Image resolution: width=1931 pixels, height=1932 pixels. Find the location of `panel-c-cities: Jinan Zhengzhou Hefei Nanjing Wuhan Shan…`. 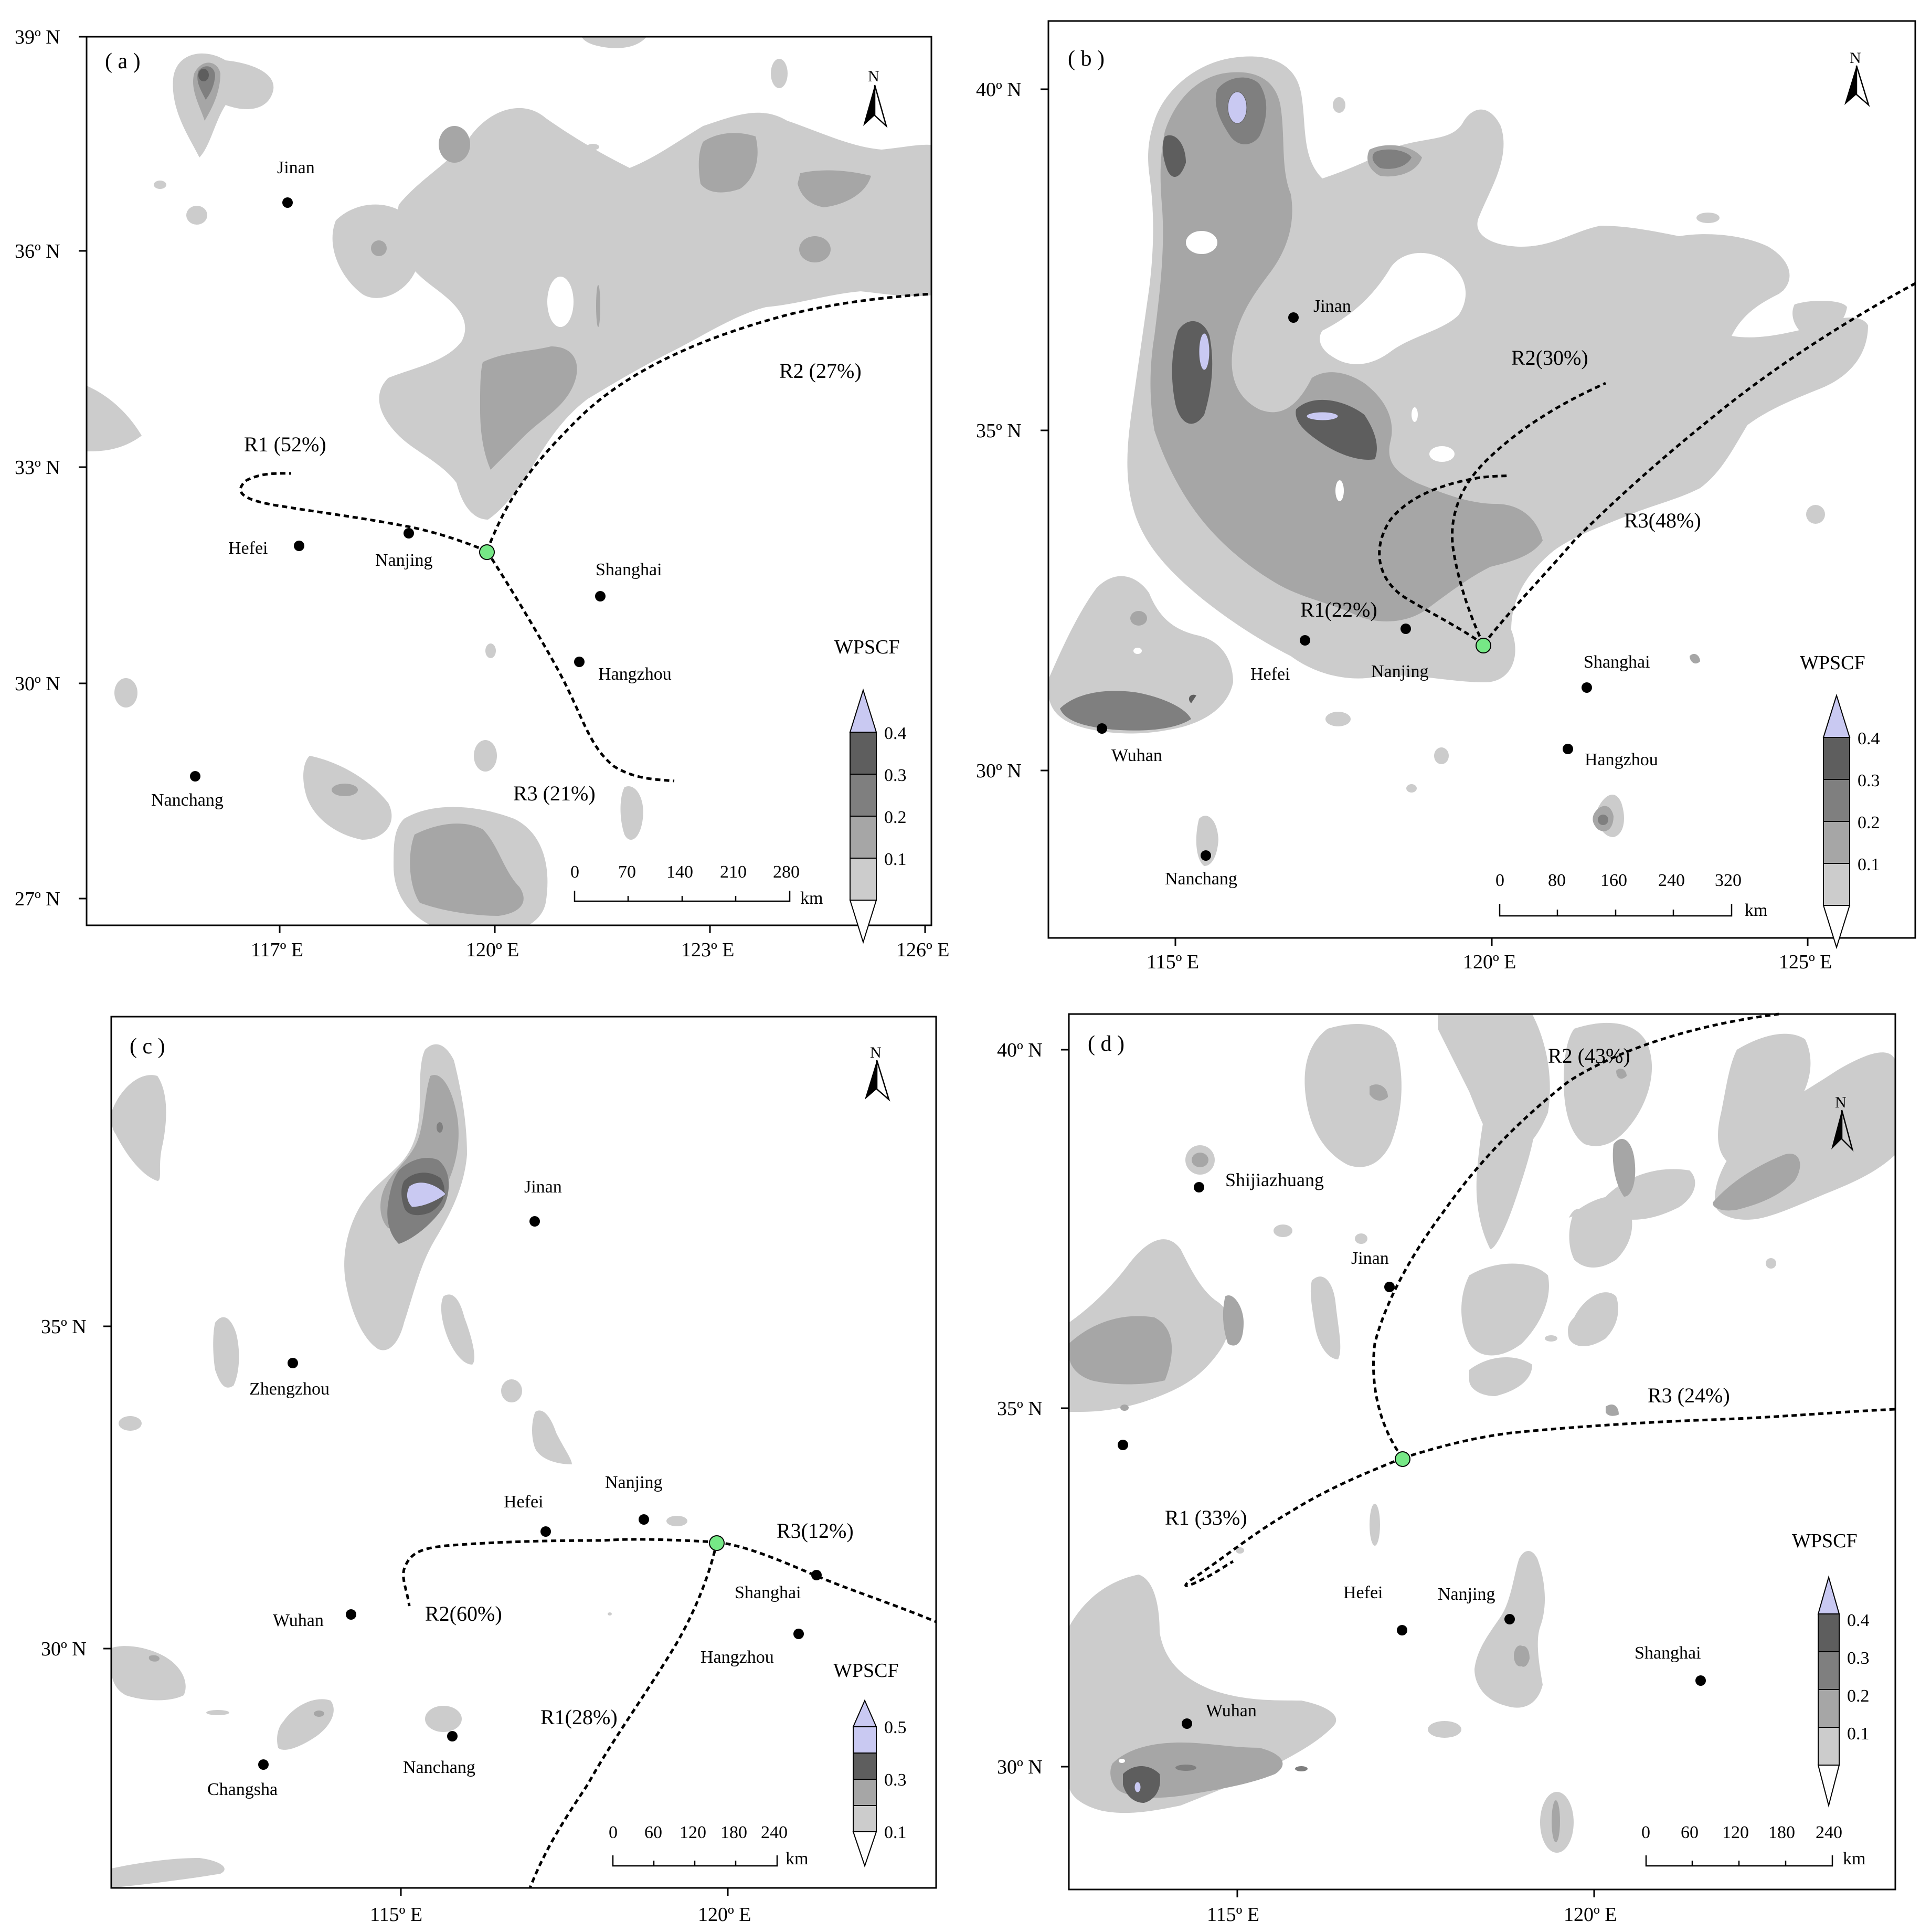

panel-c-cities: Jinan Zhengzhou Hefei Nanjing Wuhan Shan… is located at coordinates (515, 1488).